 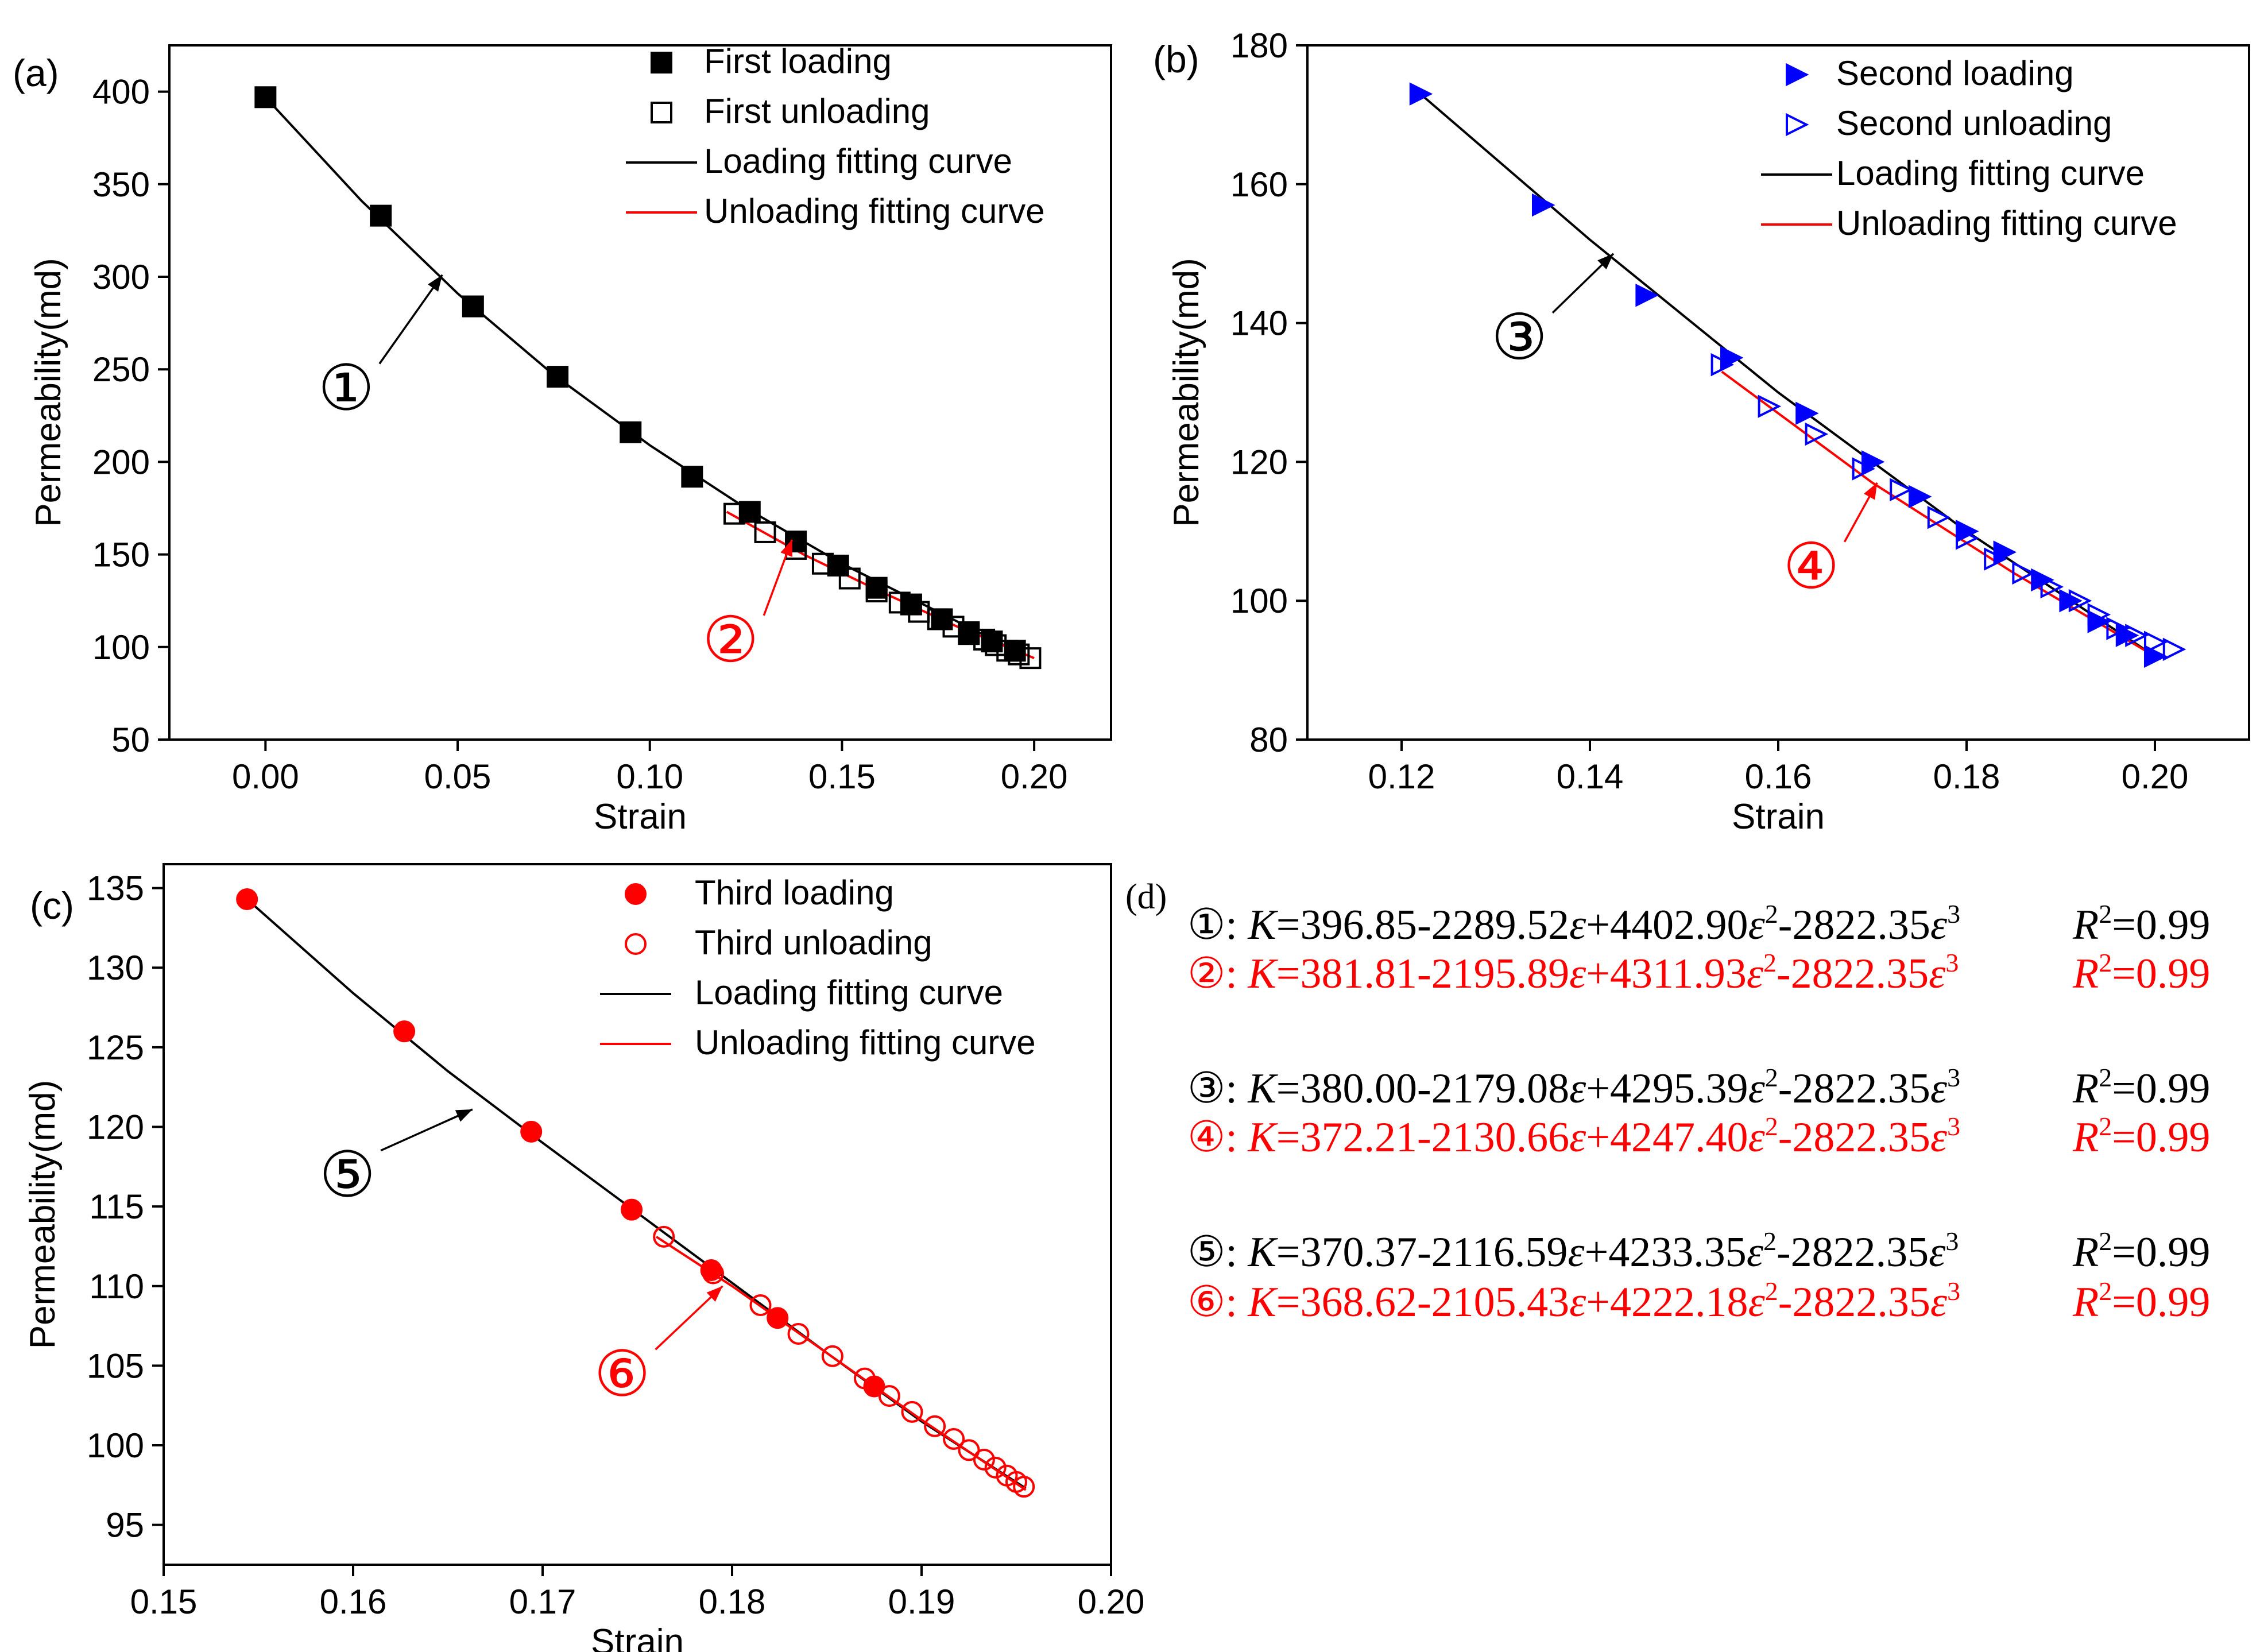 What do you see at coordinates (813, 942) in the screenshot?
I see `legend-label: Third unloading` at bounding box center [813, 942].